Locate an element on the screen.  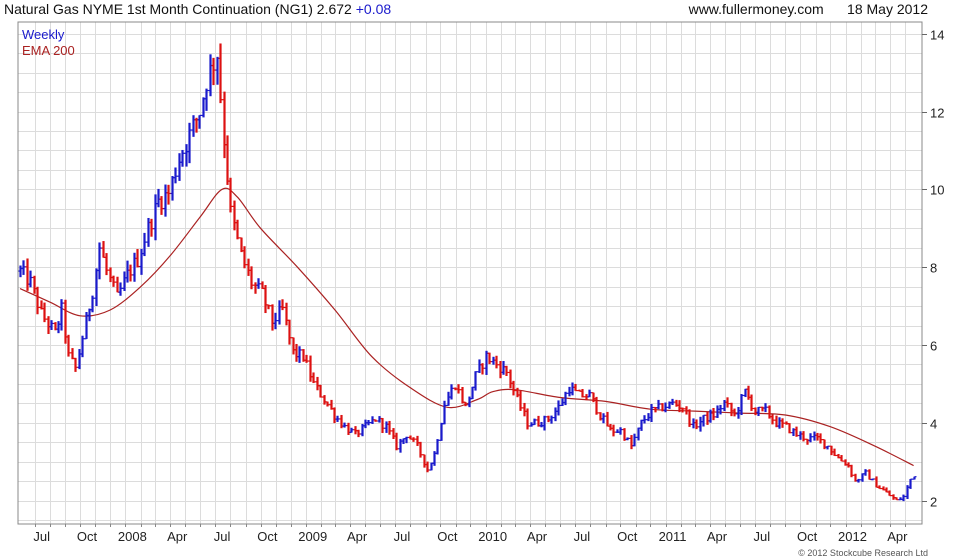
y-tick-label: 14 is located at coordinates (937, 35).